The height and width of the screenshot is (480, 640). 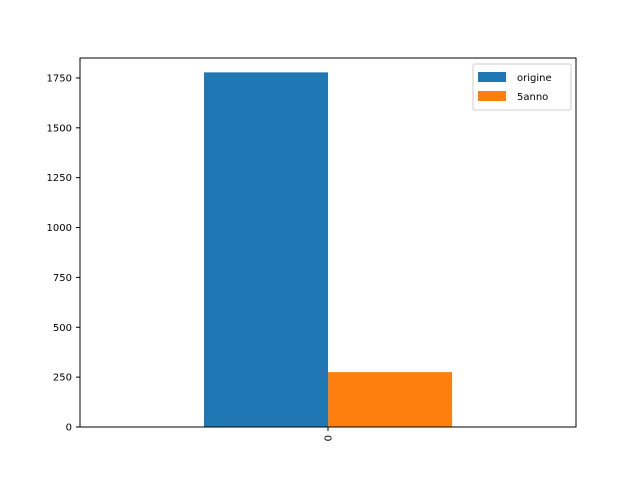 I want to click on legend-label: origine, so click(x=534, y=78).